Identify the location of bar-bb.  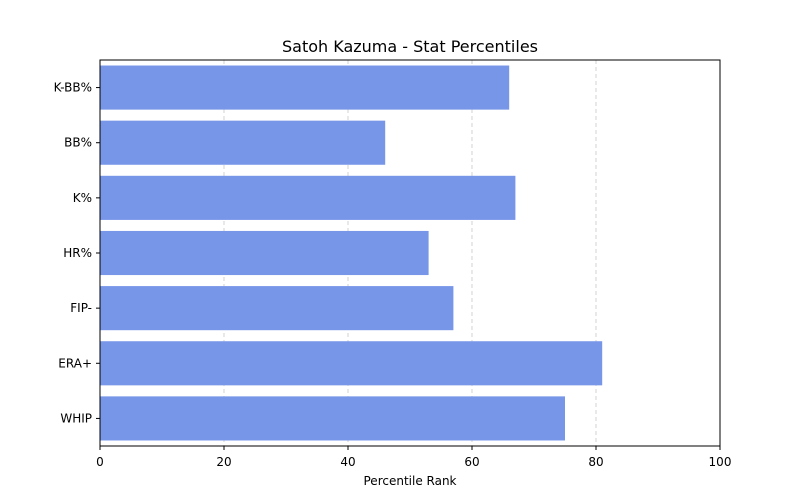
(243, 142).